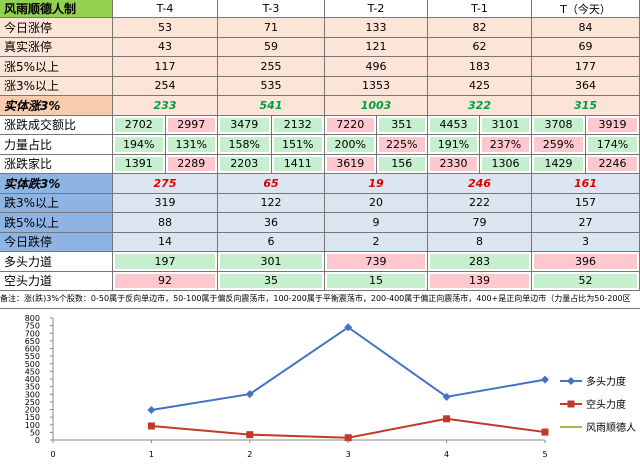 This screenshot has width=640, height=468. Describe the element at coordinates (586, 203) in the screenshot. I see `cell: 157` at that location.